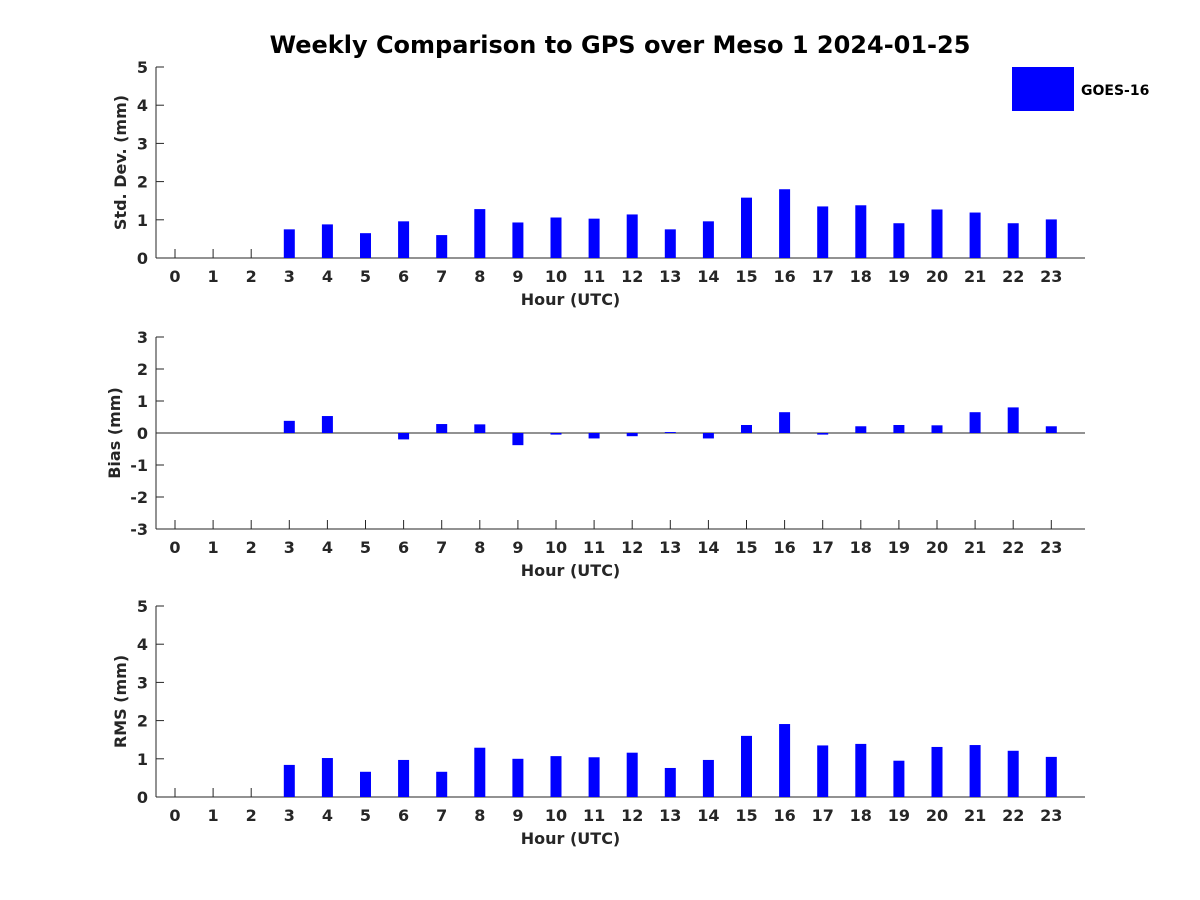 The width and height of the screenshot is (1200, 900). What do you see at coordinates (139, 465) in the screenshot?
I see `y-tick-label: -1` at bounding box center [139, 465].